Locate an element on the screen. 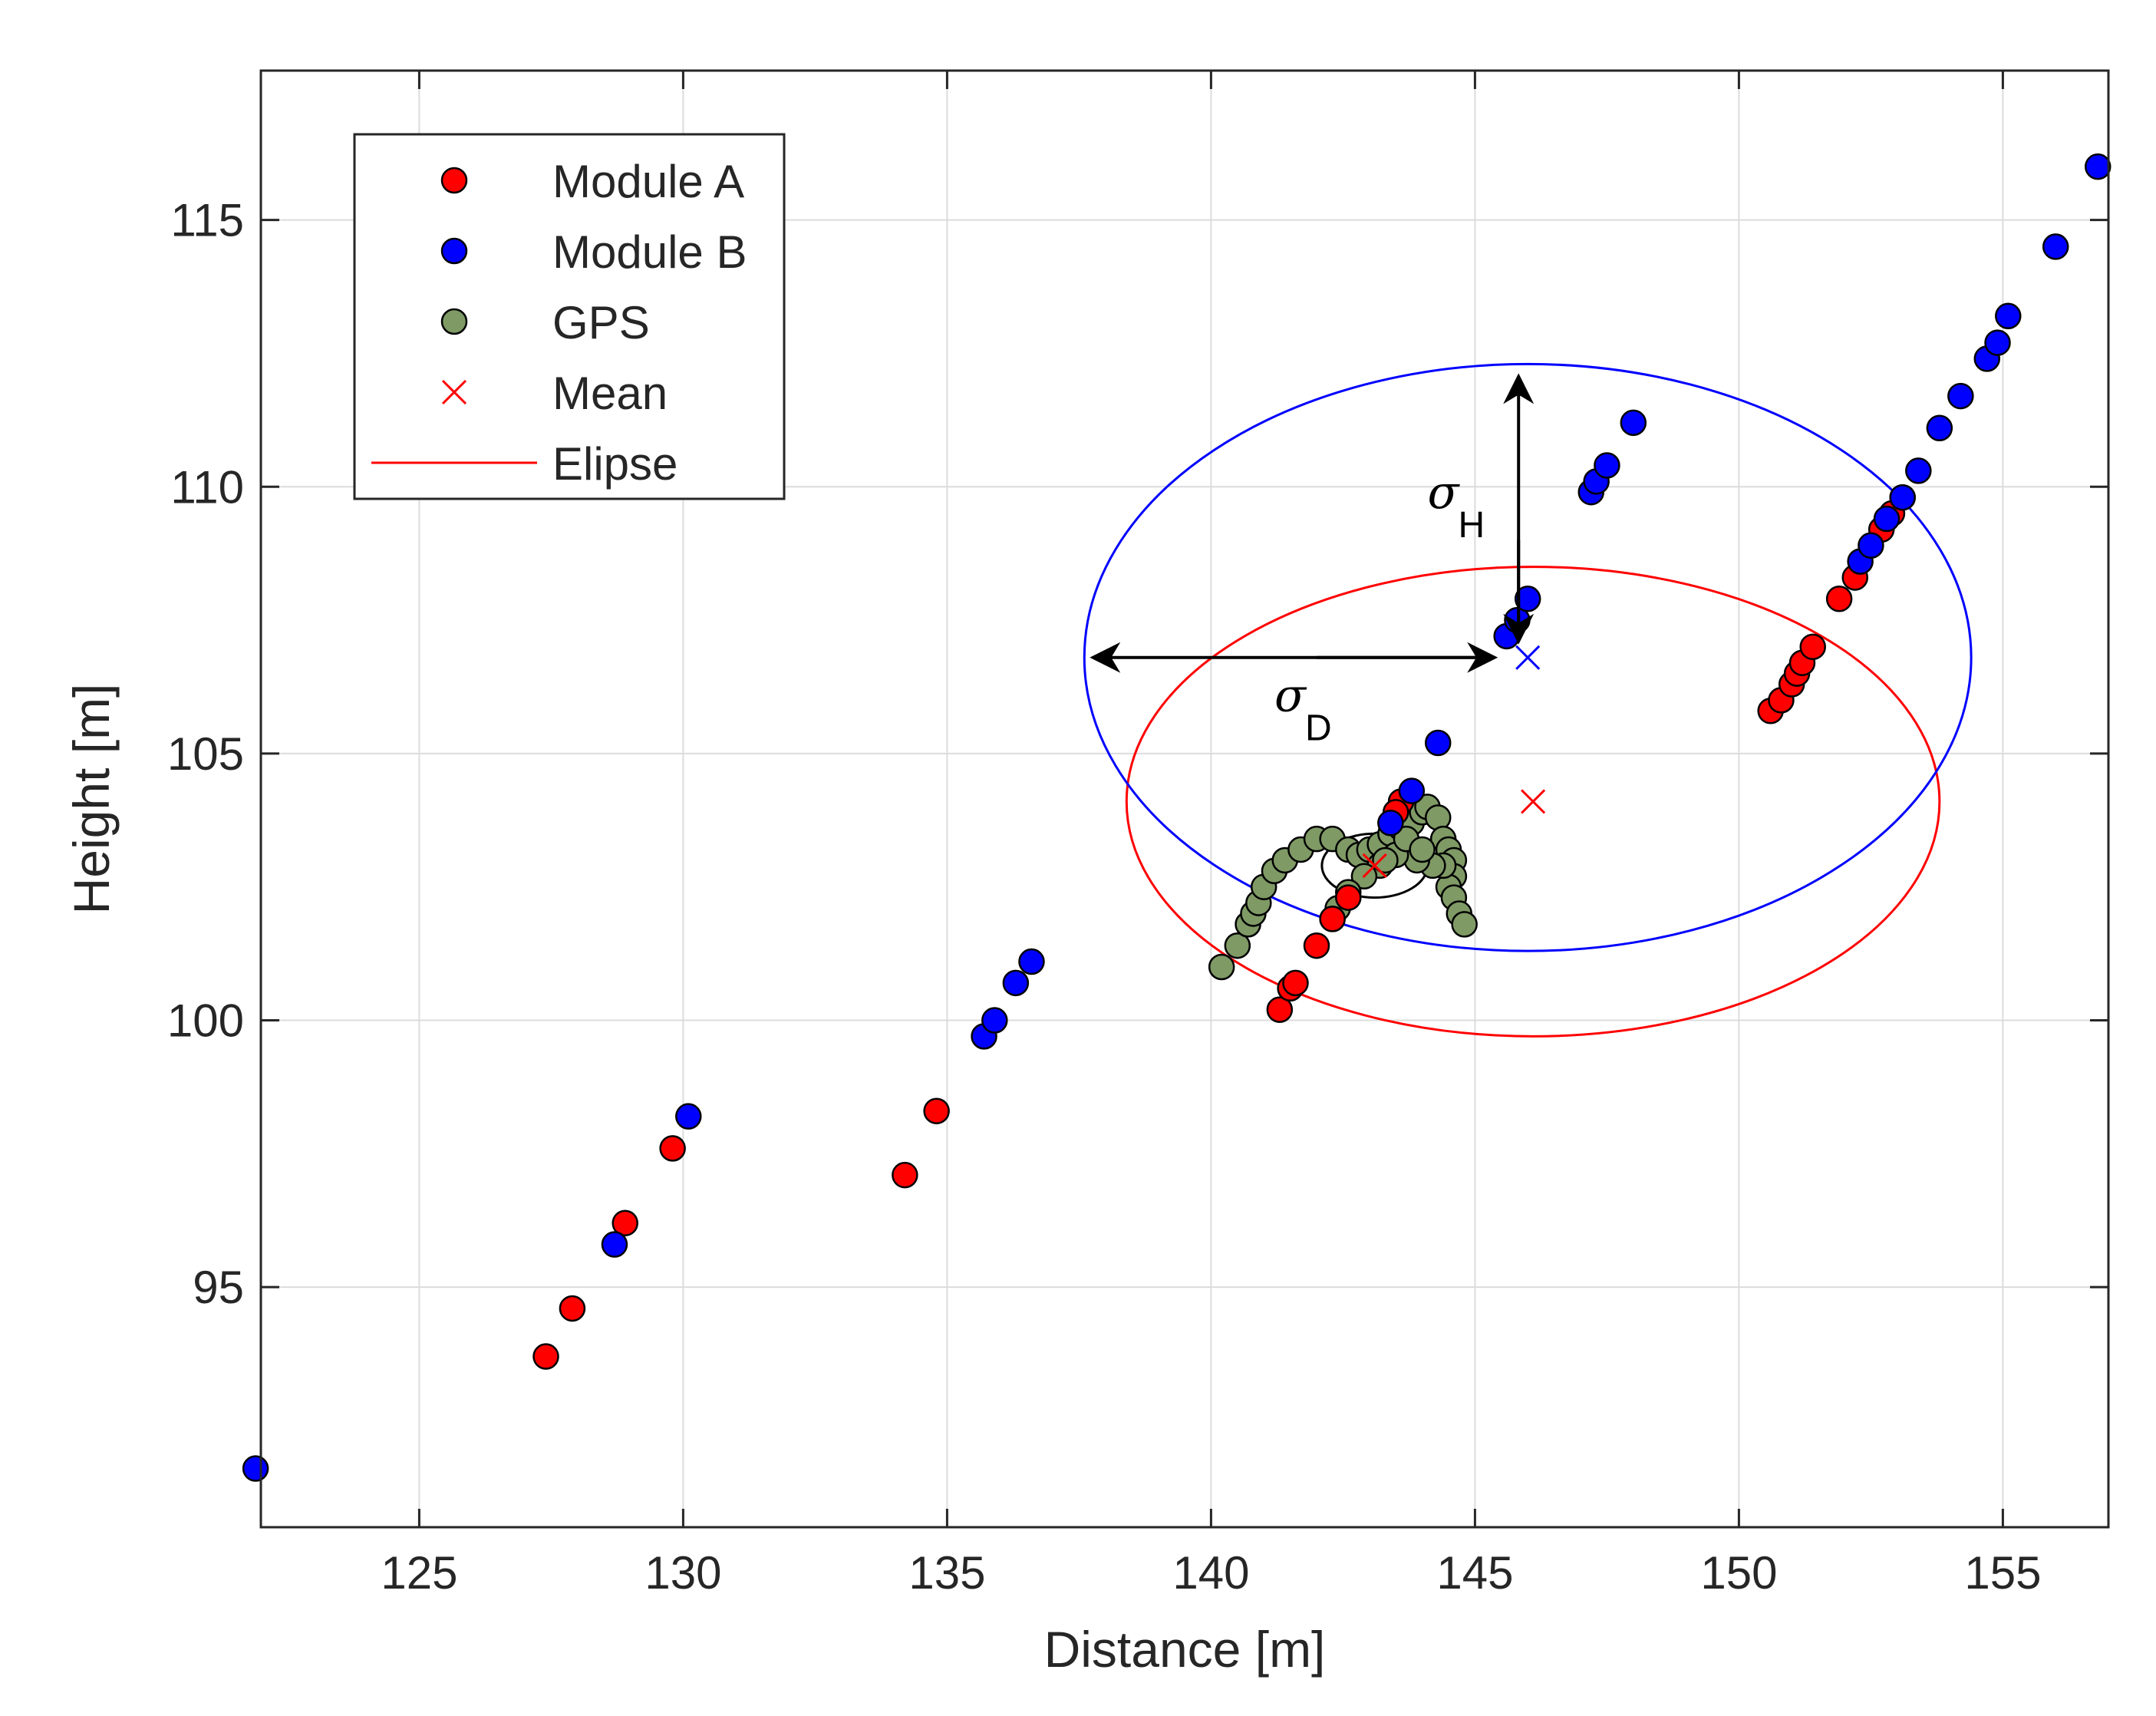 This screenshot has width=2156, height=1716. legend-cross-icon is located at coordinates (454, 392).